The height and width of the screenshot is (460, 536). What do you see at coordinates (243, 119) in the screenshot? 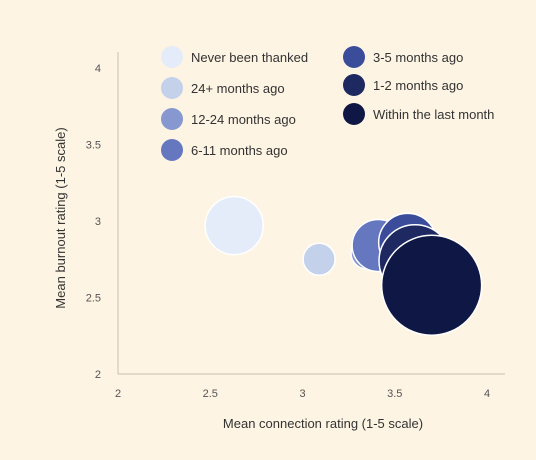
I see `legend-label: 12-24 months ago` at bounding box center [243, 119].